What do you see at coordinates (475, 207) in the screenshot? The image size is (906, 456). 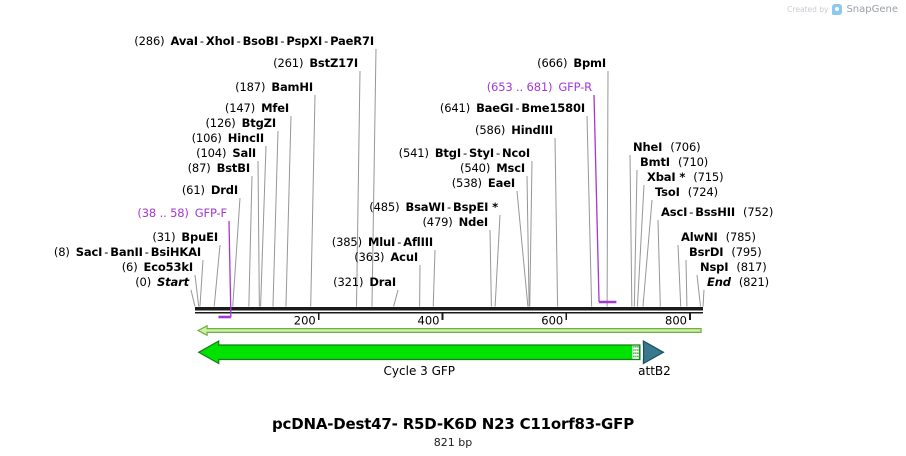 I see `site-name: BspEI *` at bounding box center [475, 207].